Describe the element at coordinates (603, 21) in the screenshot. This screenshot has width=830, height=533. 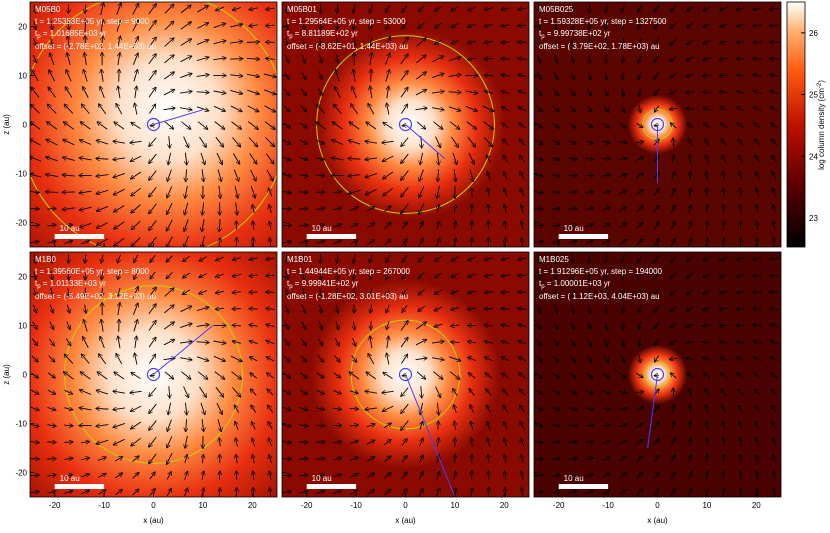
I see `time-label: t = 1.59328E+05 yr, step = 1327500` at that location.